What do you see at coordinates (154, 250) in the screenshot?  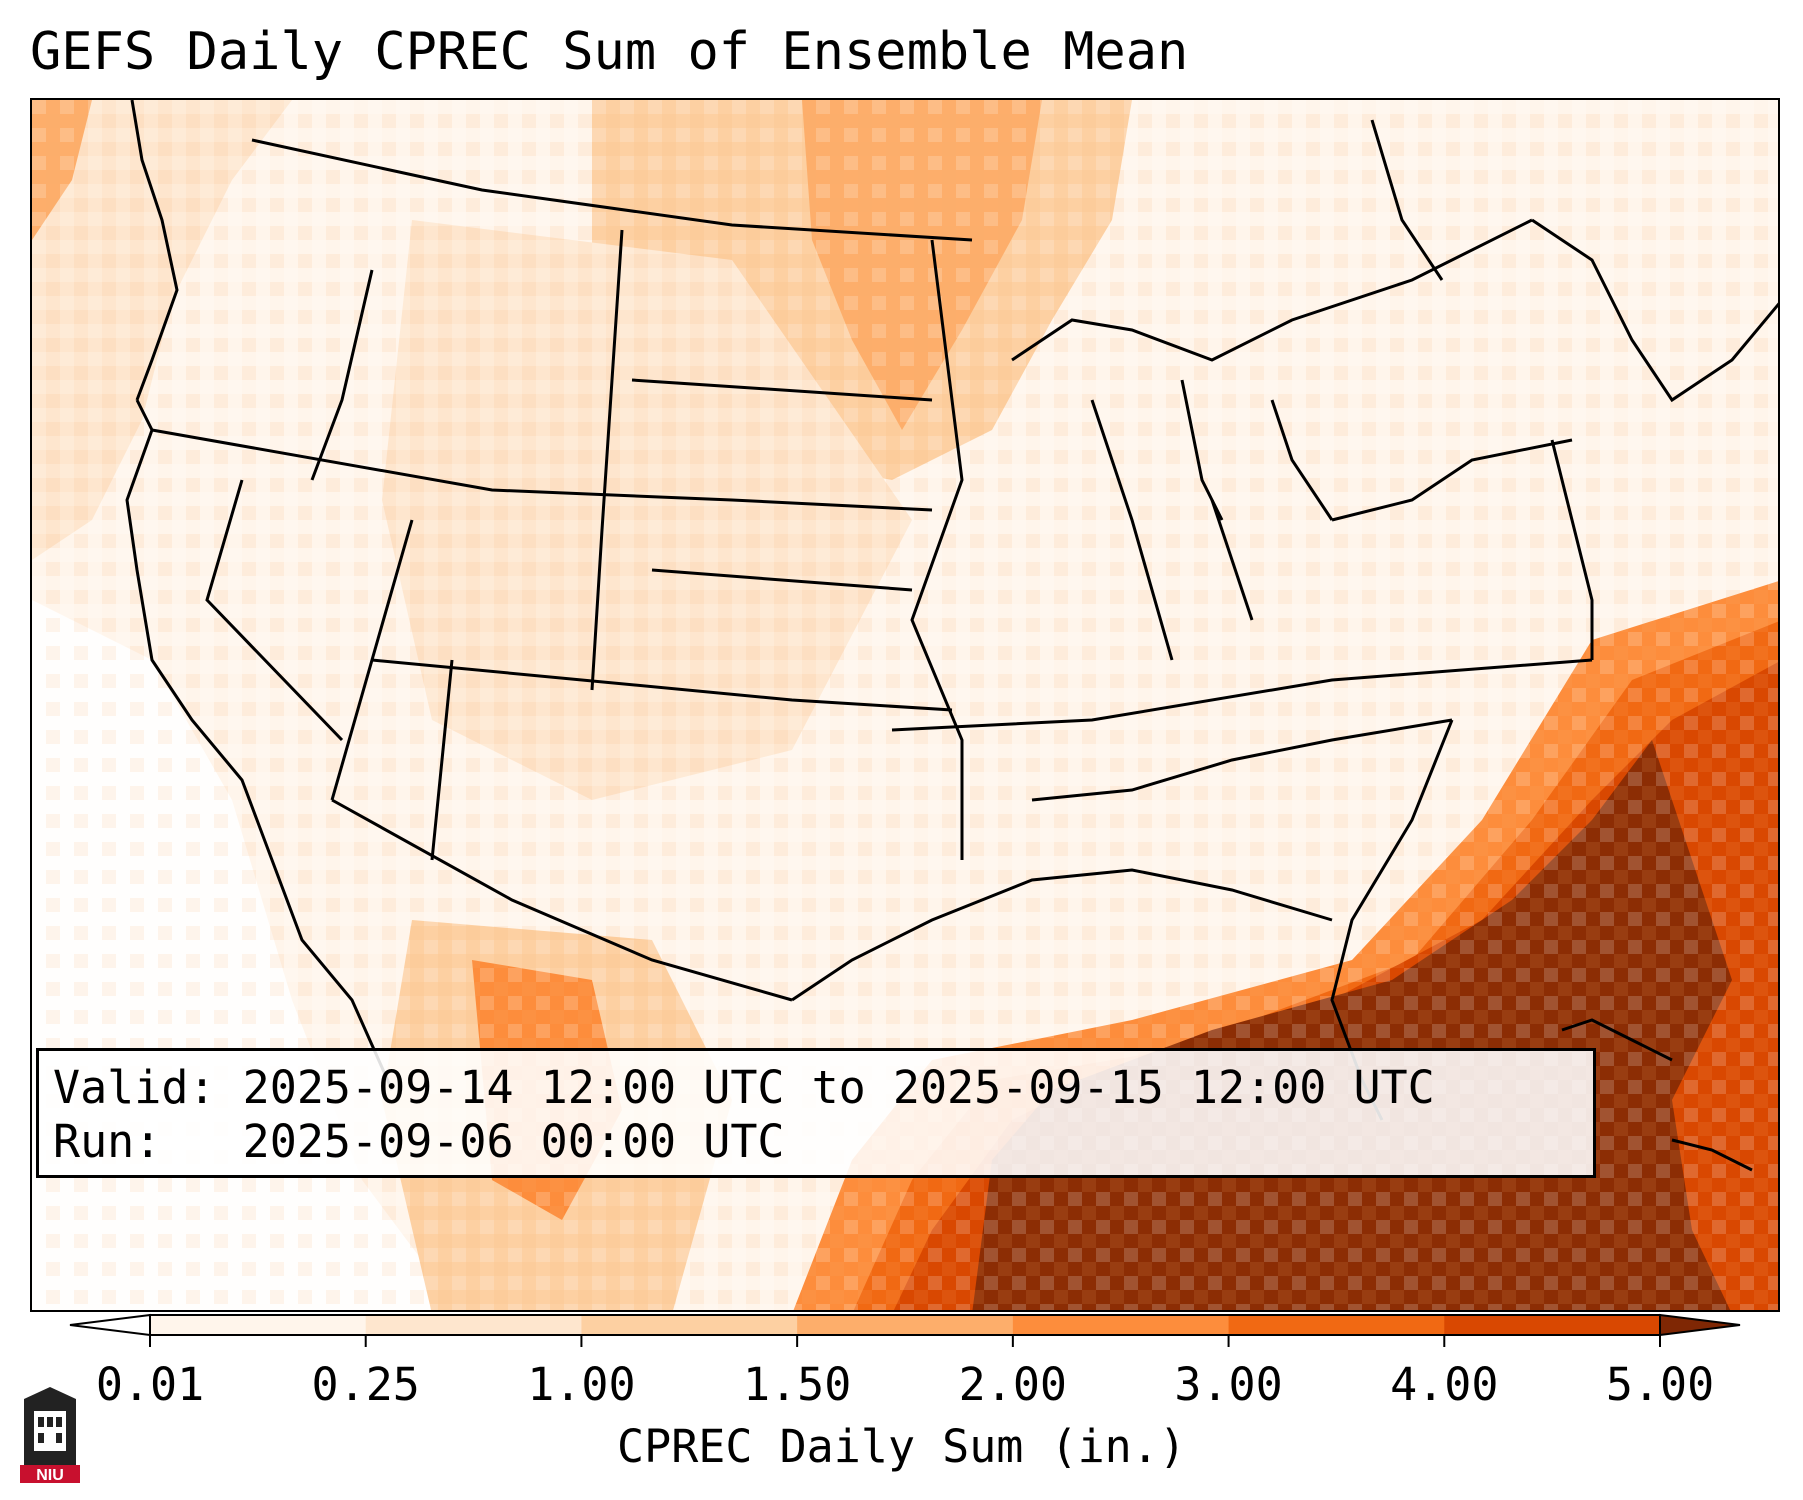 I see `nw-coast` at bounding box center [154, 250].